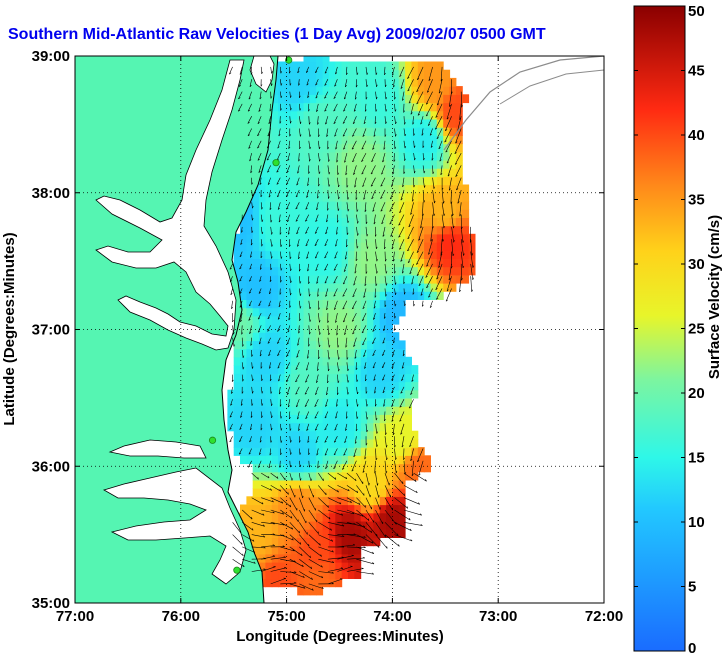 Image resolution: width=724 pixels, height=659 pixels. What do you see at coordinates (696, 329) in the screenshot?
I see `colorbar-tick-label: 25` at bounding box center [696, 329].